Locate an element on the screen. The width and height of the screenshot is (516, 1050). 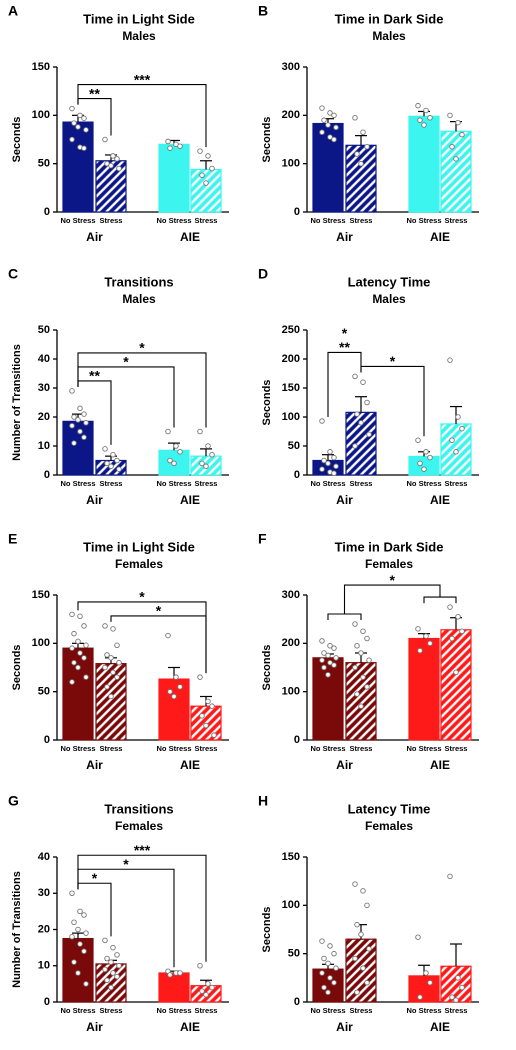
y-tick-label: 40 is located at coordinates (44, 857).